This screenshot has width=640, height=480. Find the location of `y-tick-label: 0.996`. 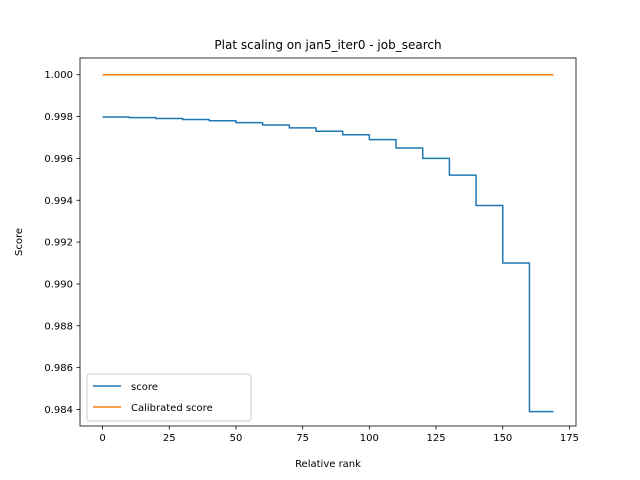

y-tick-label: 0.996 is located at coordinates (58, 159).